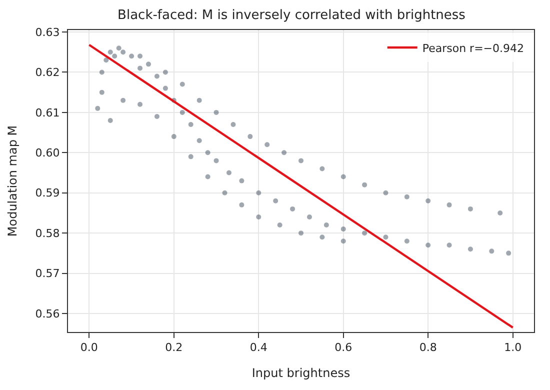 The height and width of the screenshot is (390, 550). What do you see at coordinates (47, 273) in the screenshot?
I see `y-tick-label: 0.57` at bounding box center [47, 273].